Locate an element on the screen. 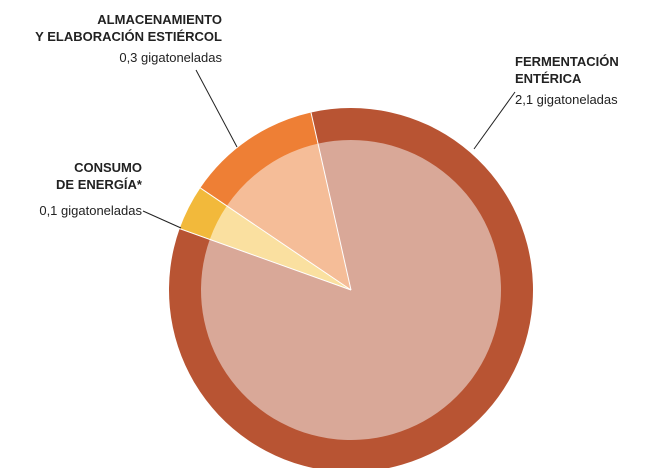 The height and width of the screenshot is (468, 651). value-label: 0,1 gigatoneladas is located at coordinates (90, 210).